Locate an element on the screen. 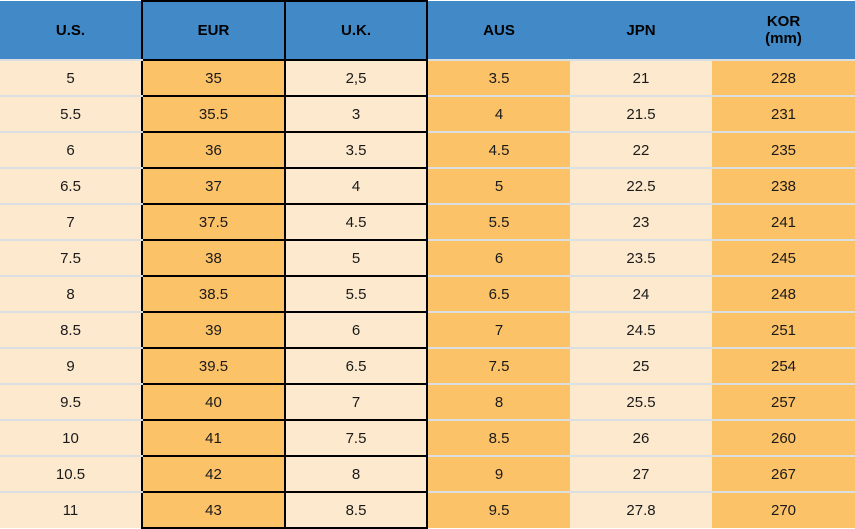 This screenshot has width=855, height=529. header-cell-kor-label: KOR is located at coordinates (783, 21).